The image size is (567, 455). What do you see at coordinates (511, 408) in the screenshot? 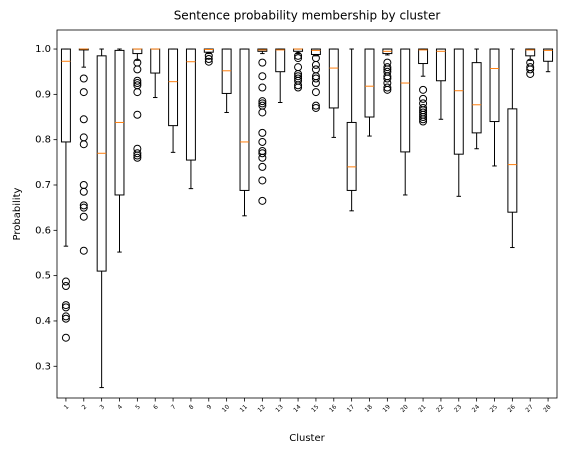
I see `x-tick-label: 26` at bounding box center [511, 408].